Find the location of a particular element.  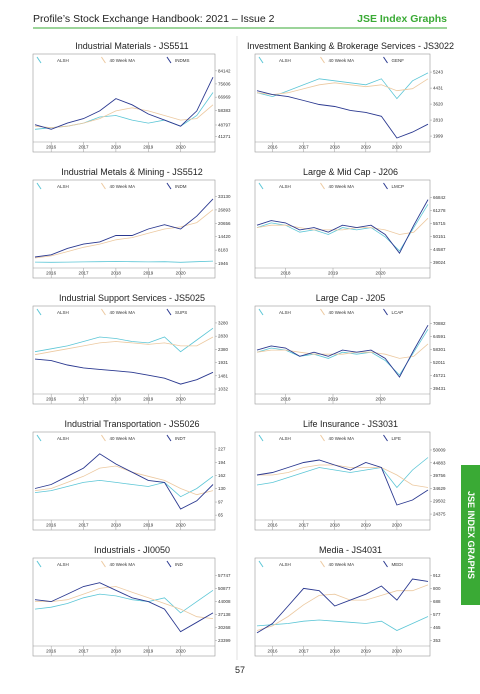

y-tick-label: 39756 is located at coordinates (439, 475).